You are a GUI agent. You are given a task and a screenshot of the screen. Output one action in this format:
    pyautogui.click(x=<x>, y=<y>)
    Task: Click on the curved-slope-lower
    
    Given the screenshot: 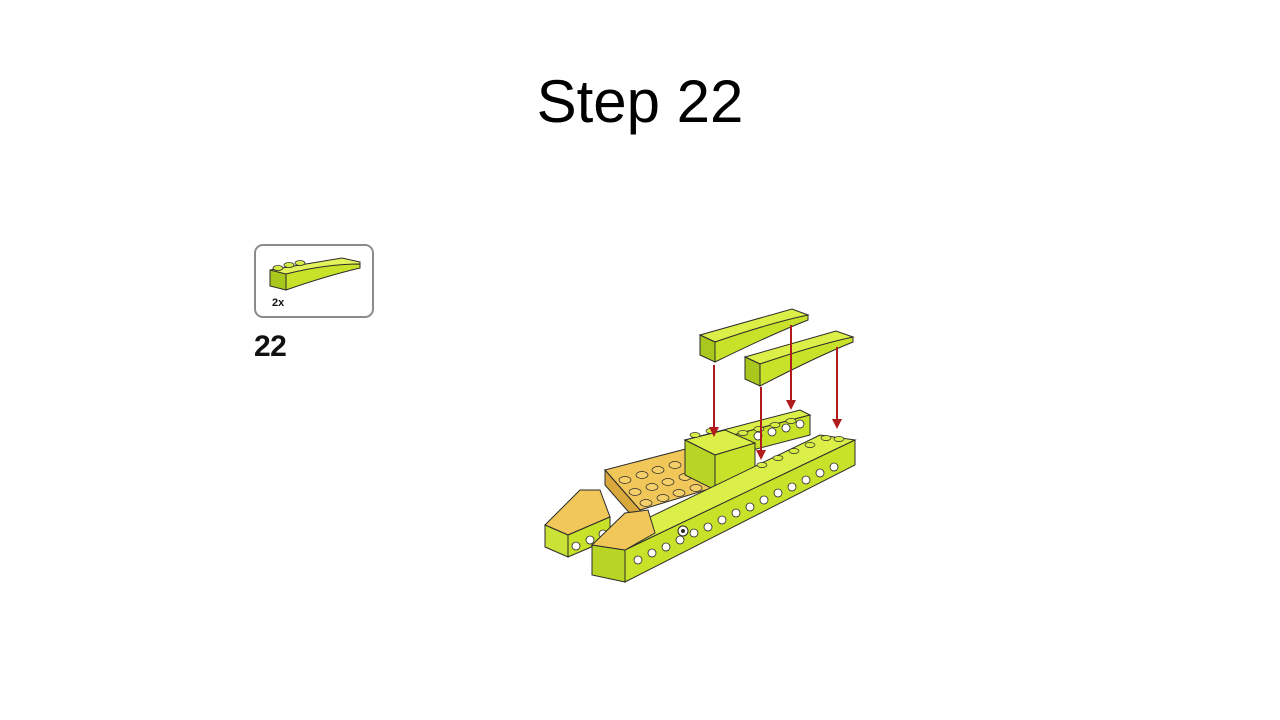 What is the action you would take?
    pyautogui.click(x=799, y=358)
    